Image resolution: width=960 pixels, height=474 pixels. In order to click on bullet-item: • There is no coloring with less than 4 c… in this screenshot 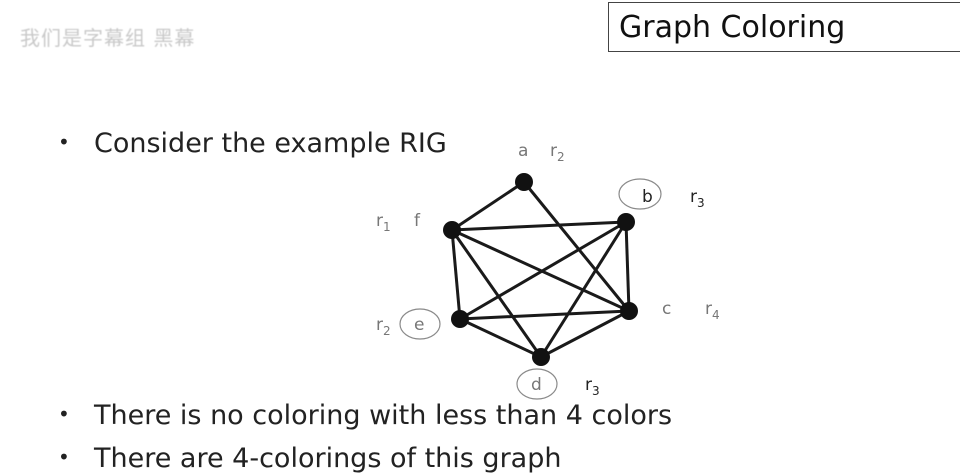, I will do `click(365, 415)`.